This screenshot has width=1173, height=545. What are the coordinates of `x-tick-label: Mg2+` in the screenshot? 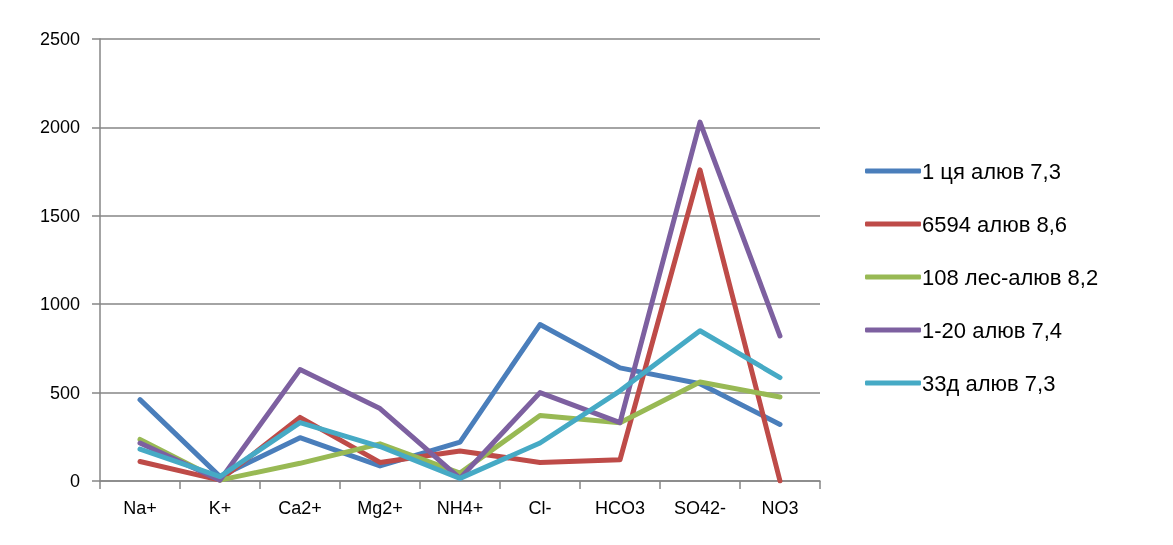 It's located at (380, 508).